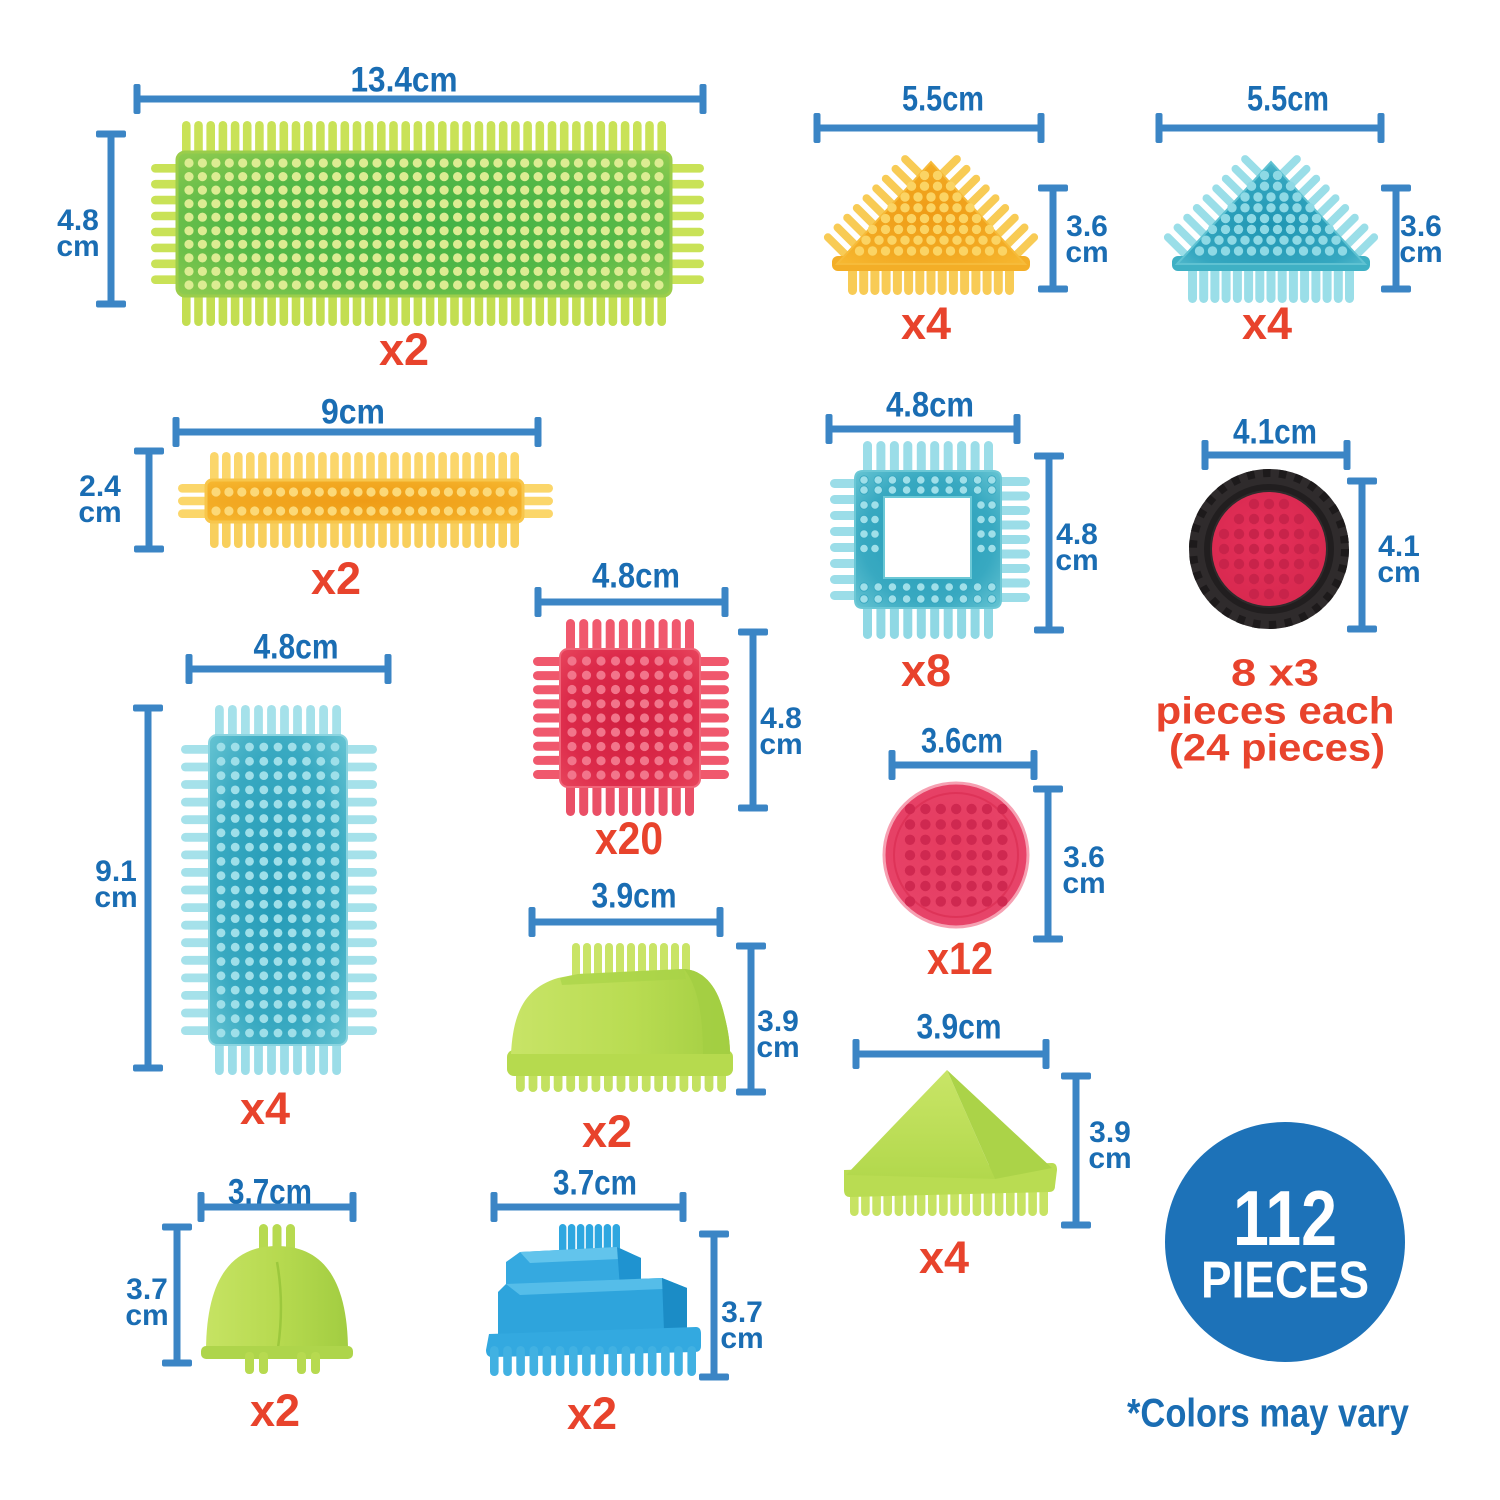  Describe the element at coordinates (926, 670) in the screenshot. I see `svg-text: x8` at that location.